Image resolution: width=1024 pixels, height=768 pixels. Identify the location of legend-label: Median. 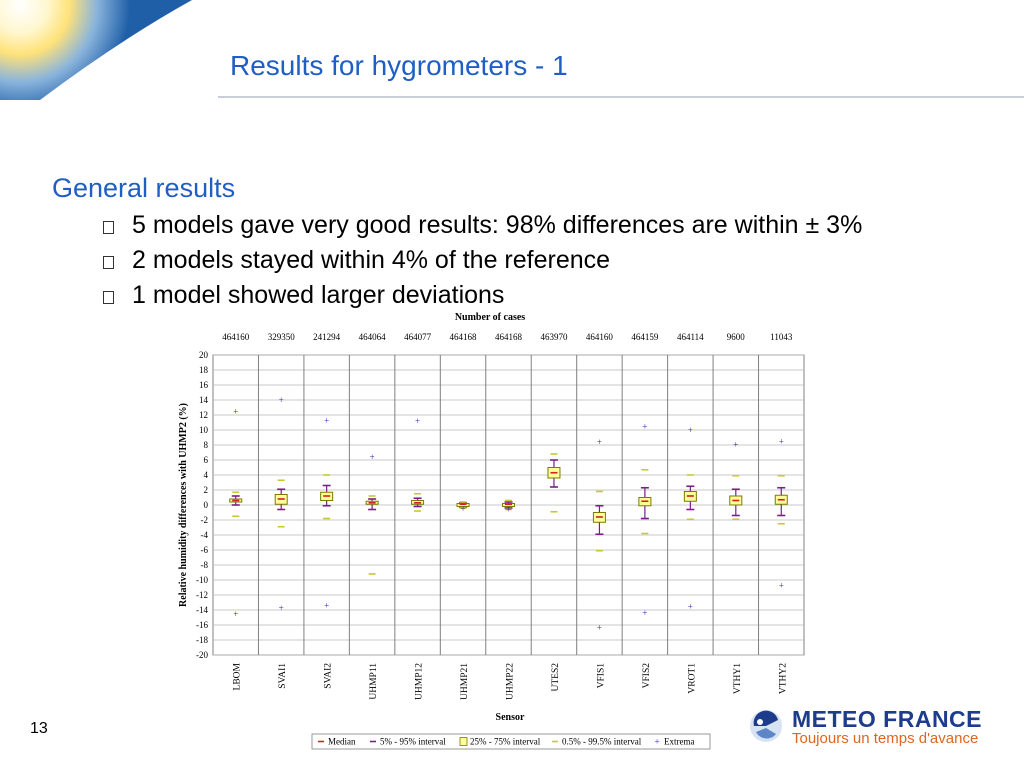
(342, 742).